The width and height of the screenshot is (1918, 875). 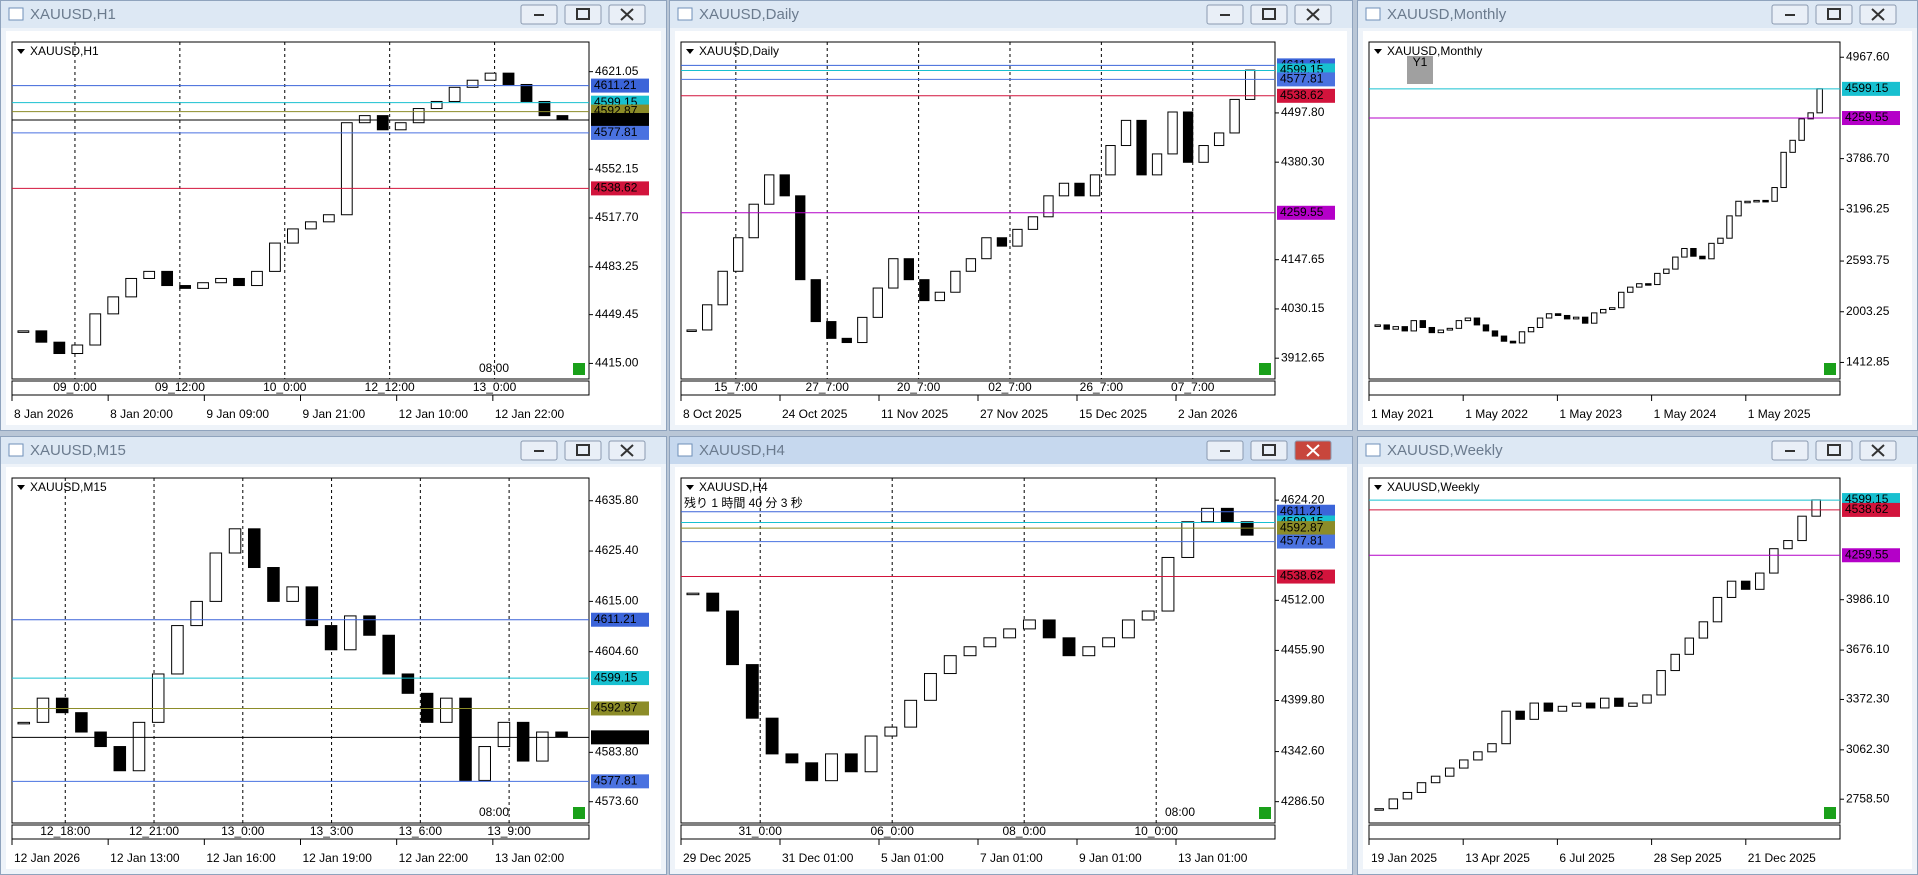 I want to click on chart-label: XAUUSD,M15, so click(x=68, y=487).